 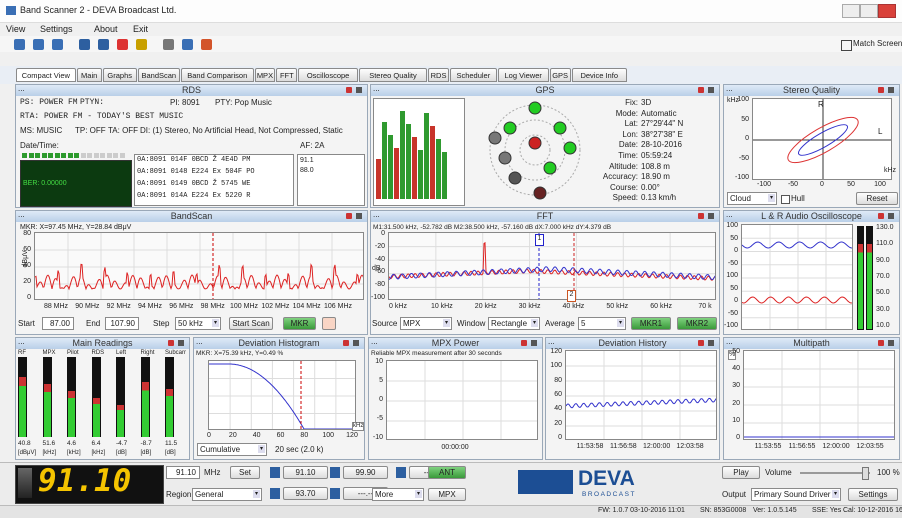 What do you see at coordinates (796, 494) in the screenshot?
I see `output-dropdown: Primary Sound Driver` at bounding box center [796, 494].